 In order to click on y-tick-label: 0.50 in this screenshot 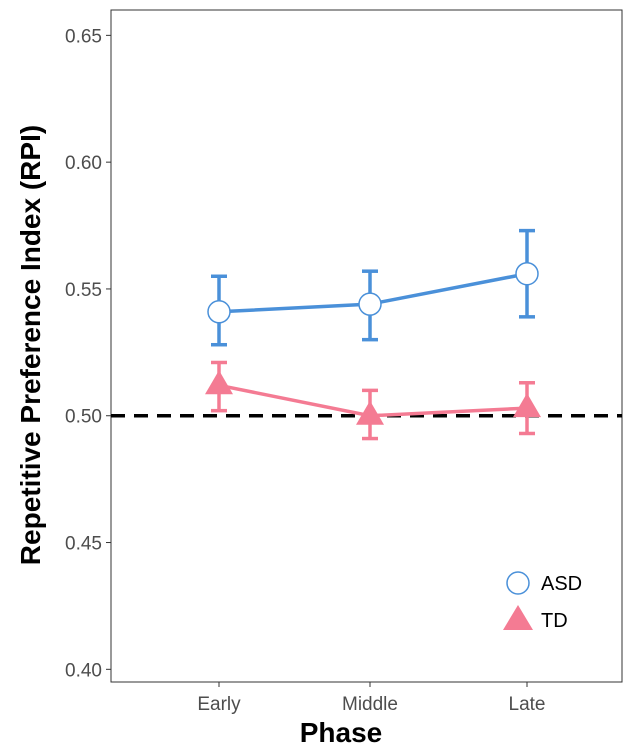, I will do `click(83, 417)`.